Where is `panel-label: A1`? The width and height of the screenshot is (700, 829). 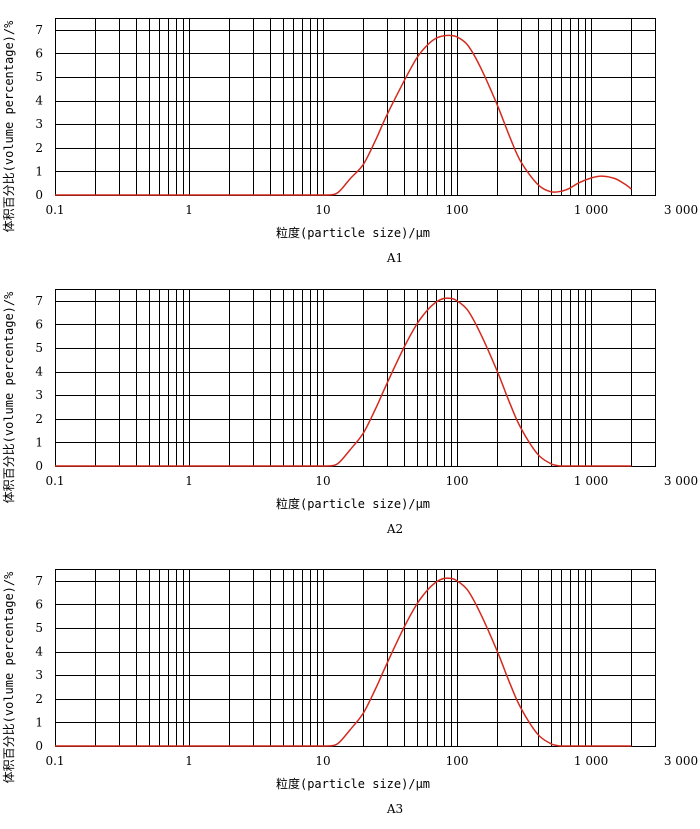 panel-label: A1 is located at coordinates (394, 258).